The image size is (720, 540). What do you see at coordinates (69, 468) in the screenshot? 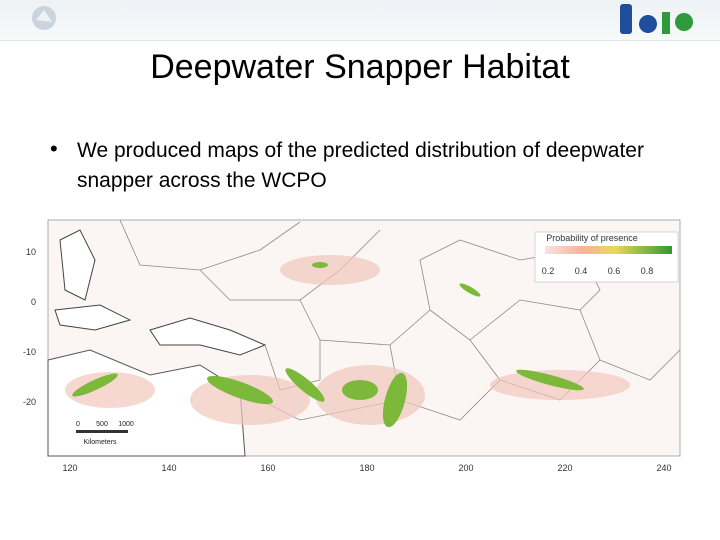
I see `x-axis-label: 120` at bounding box center [69, 468].